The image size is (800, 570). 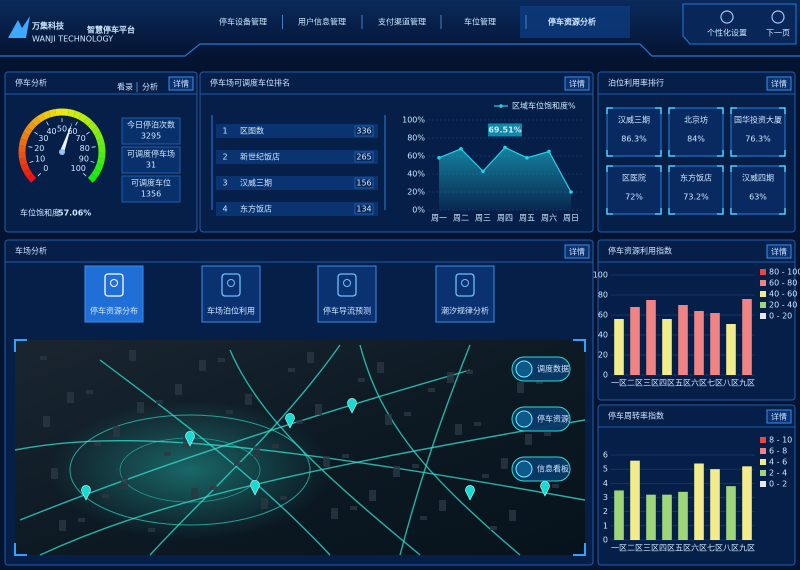 I want to click on nav-item: 停车设备管理, so click(x=243, y=22).